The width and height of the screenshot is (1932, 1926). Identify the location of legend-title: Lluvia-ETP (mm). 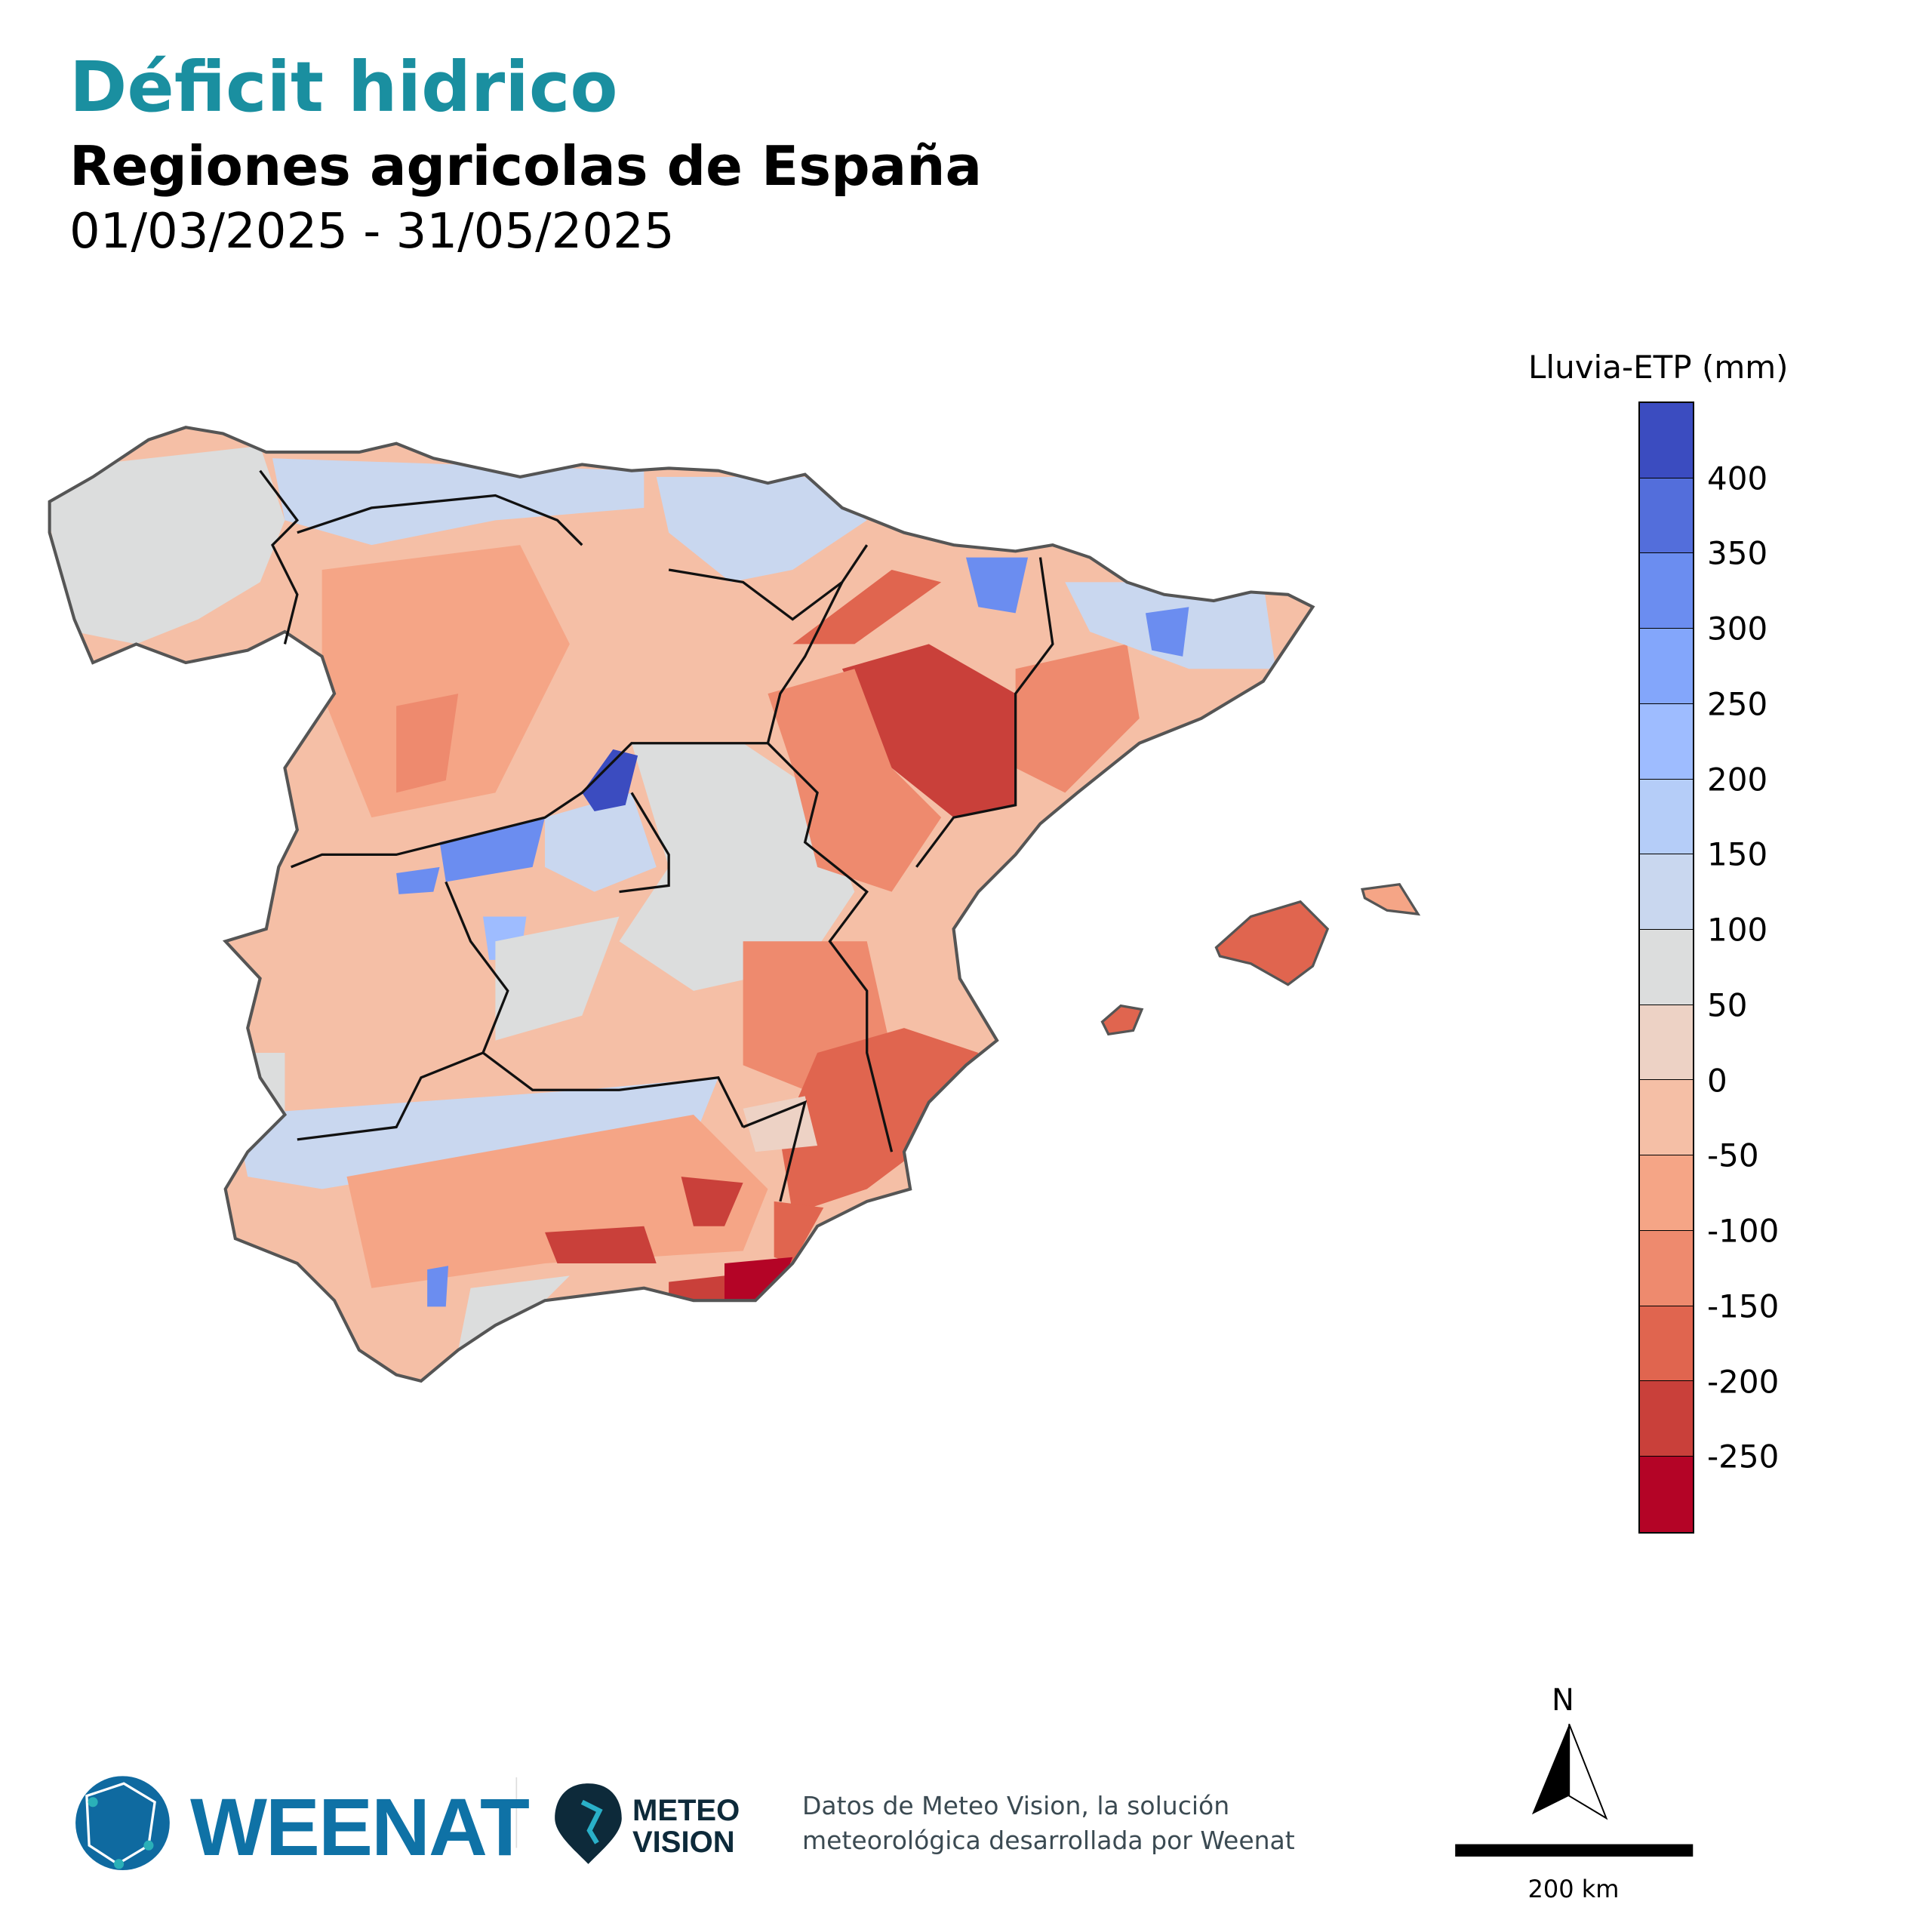
(1658, 367).